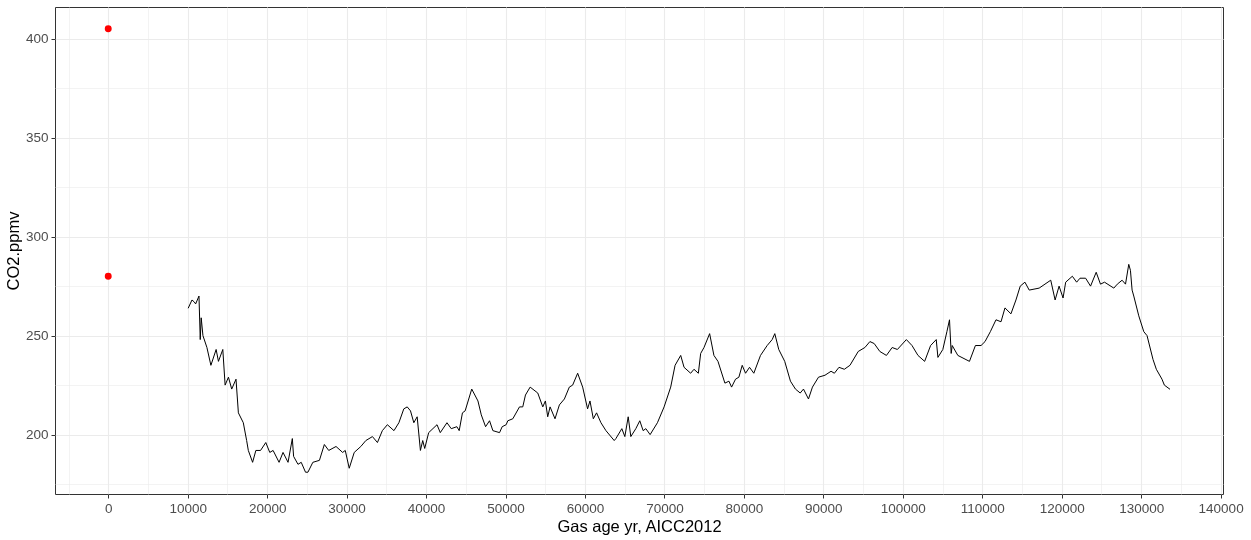 This screenshot has height=540, width=1251. I want to click on x-tick-label: 40000, so click(426, 508).